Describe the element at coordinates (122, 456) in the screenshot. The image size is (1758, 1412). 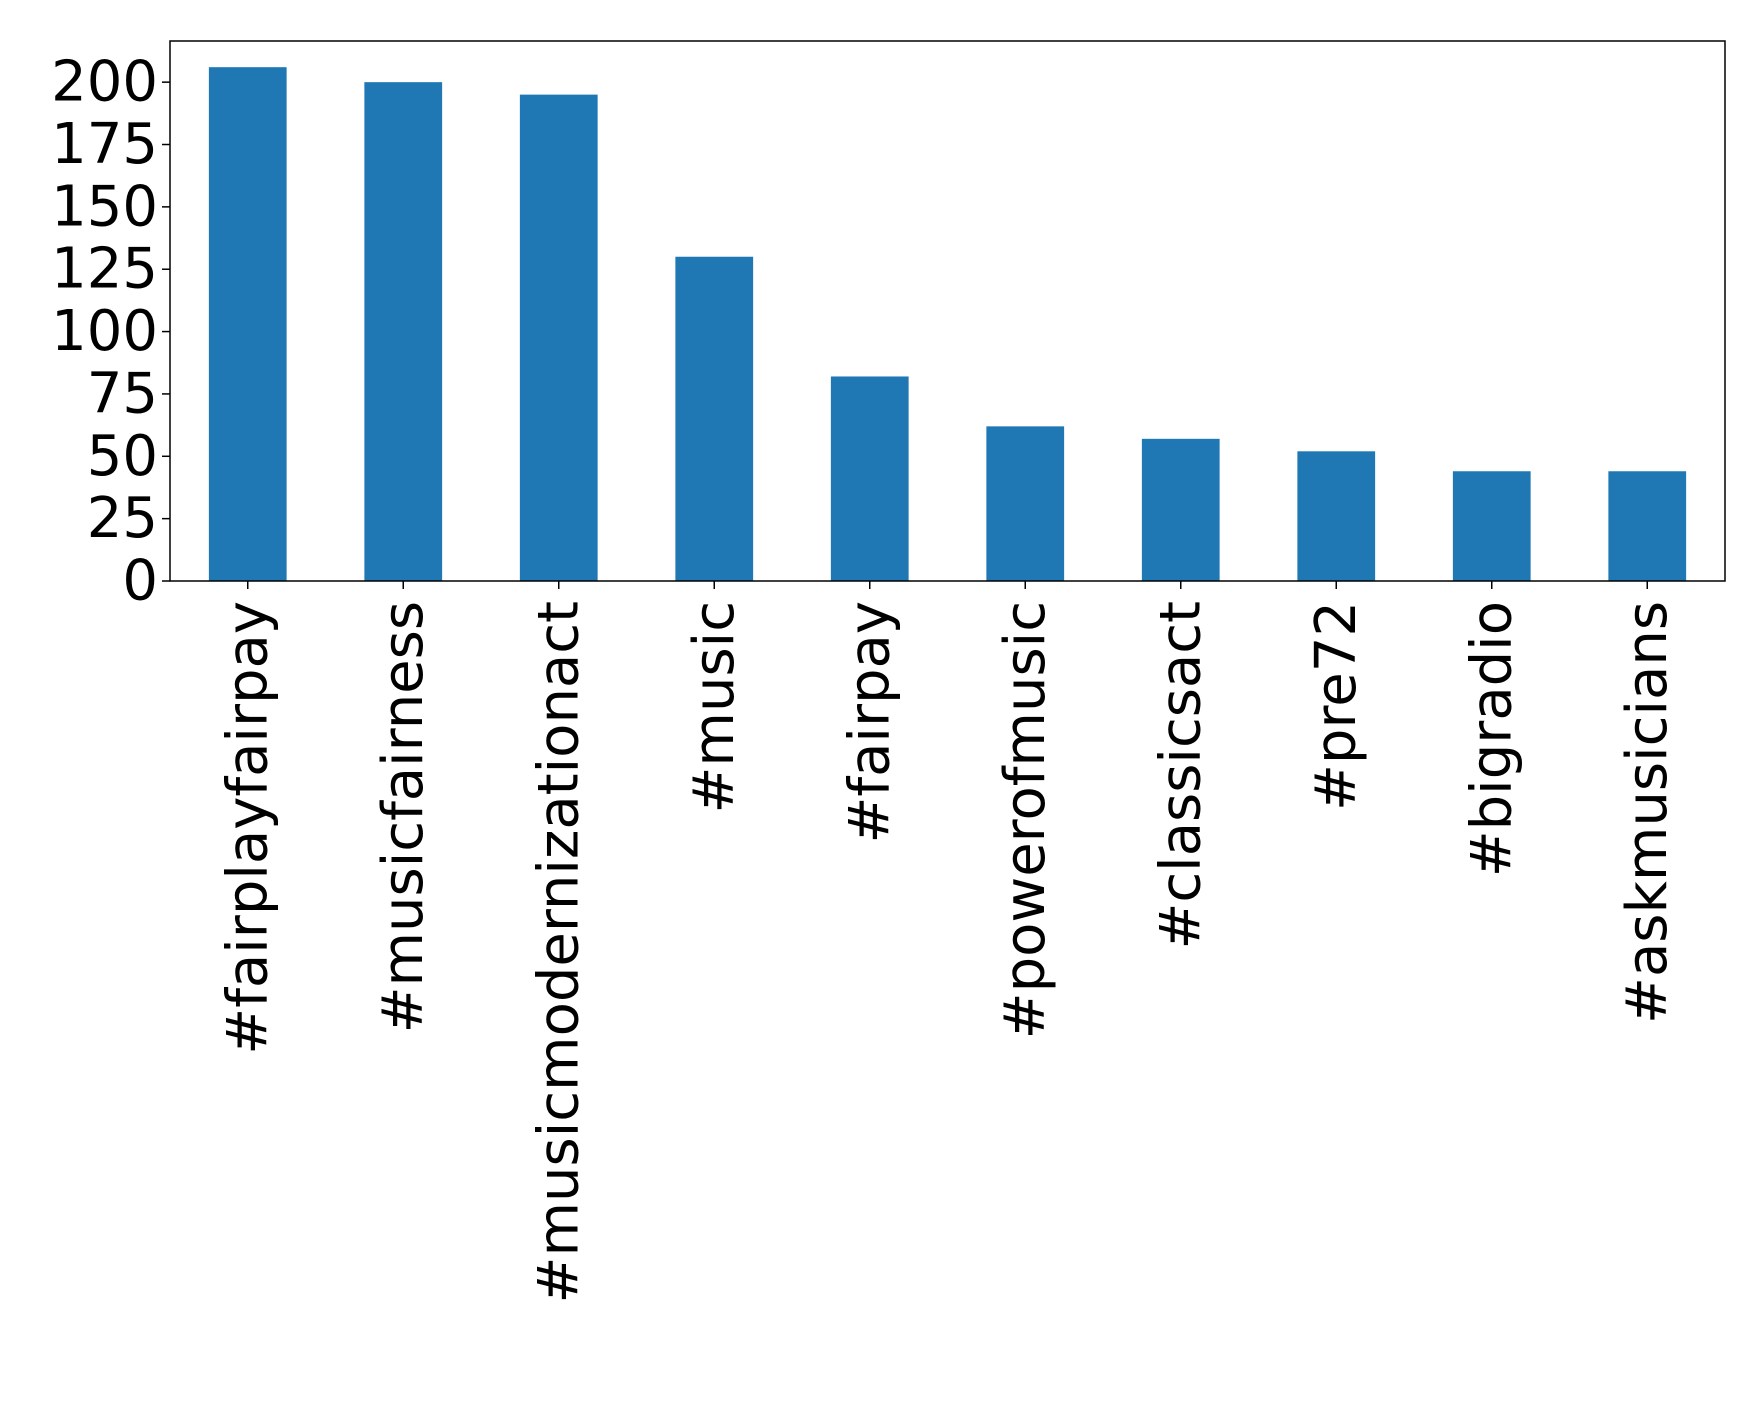
I see `y-tick-label: 50` at that location.